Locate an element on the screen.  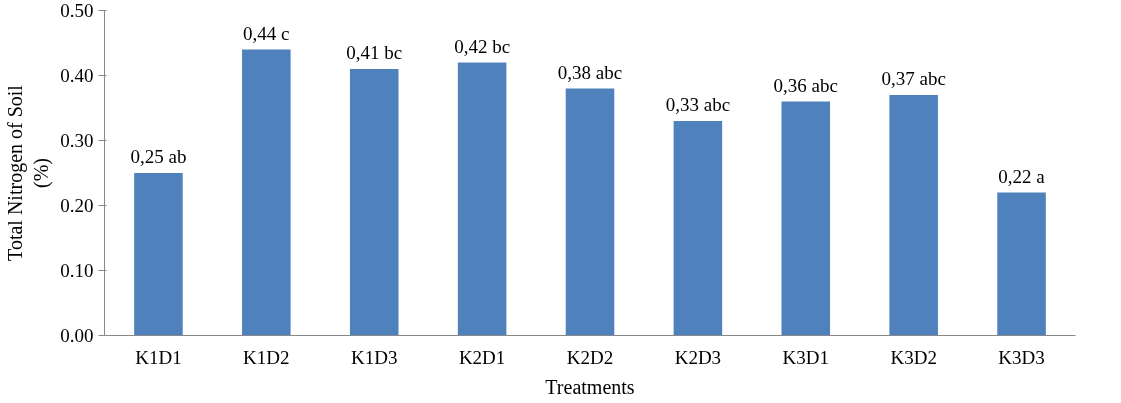
y-tick-label: 0.40 is located at coordinates (77, 75).